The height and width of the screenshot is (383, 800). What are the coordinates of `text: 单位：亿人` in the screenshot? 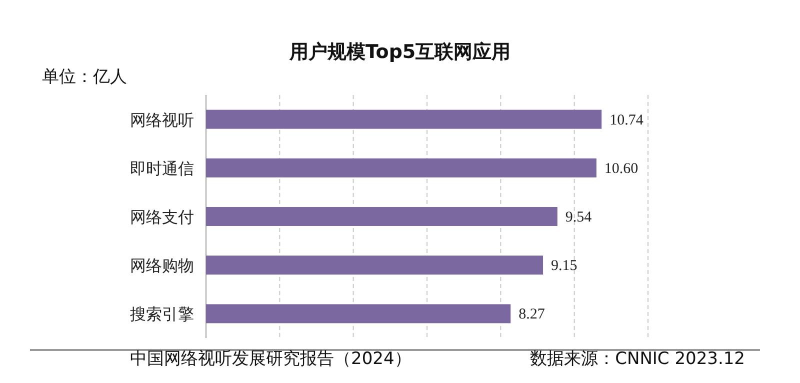 It's located at (84, 77).